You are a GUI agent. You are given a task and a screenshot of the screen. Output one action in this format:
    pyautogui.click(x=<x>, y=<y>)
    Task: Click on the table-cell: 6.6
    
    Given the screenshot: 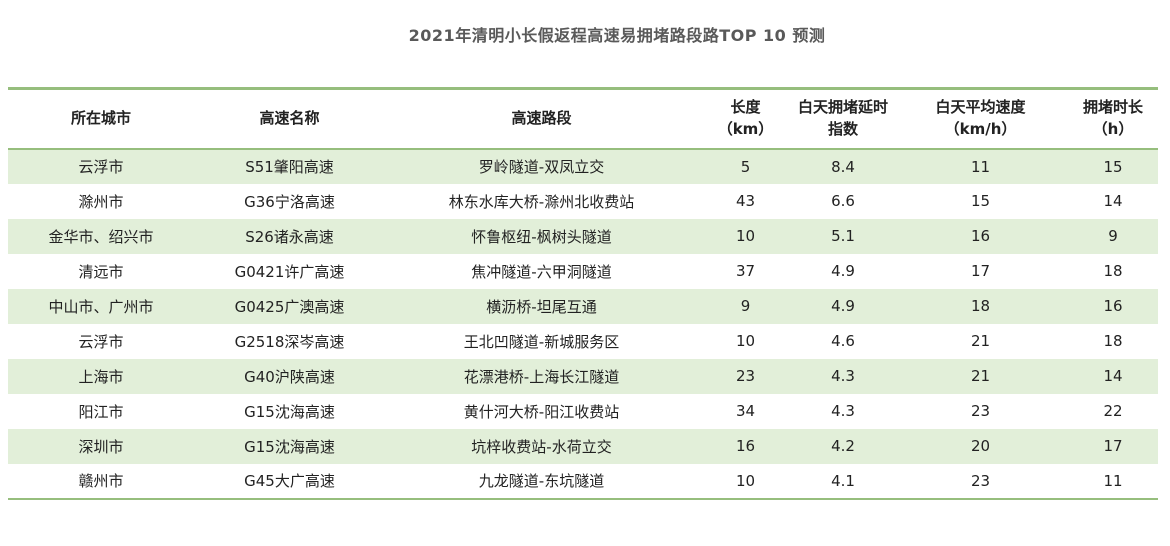 What is the action you would take?
    pyautogui.click(x=843, y=201)
    